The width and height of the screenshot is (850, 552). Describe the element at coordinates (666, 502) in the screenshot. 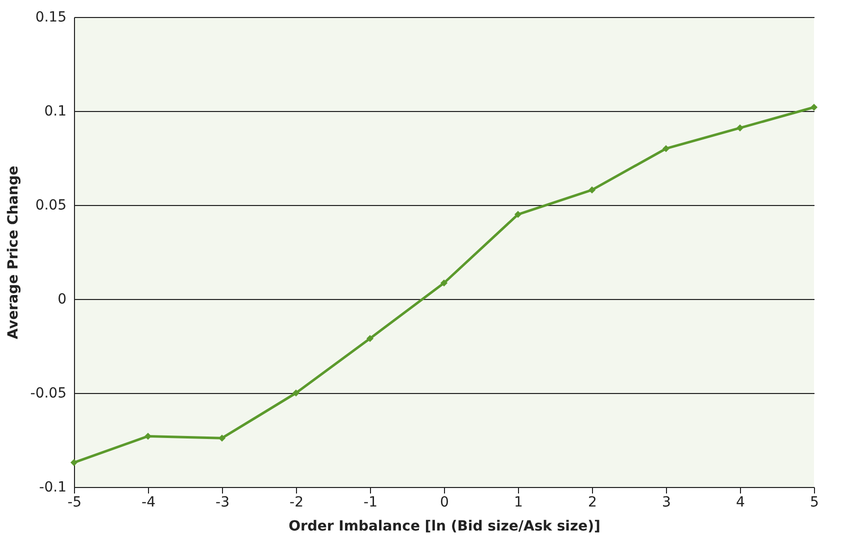

I see `x-tick-label: 3` at that location.